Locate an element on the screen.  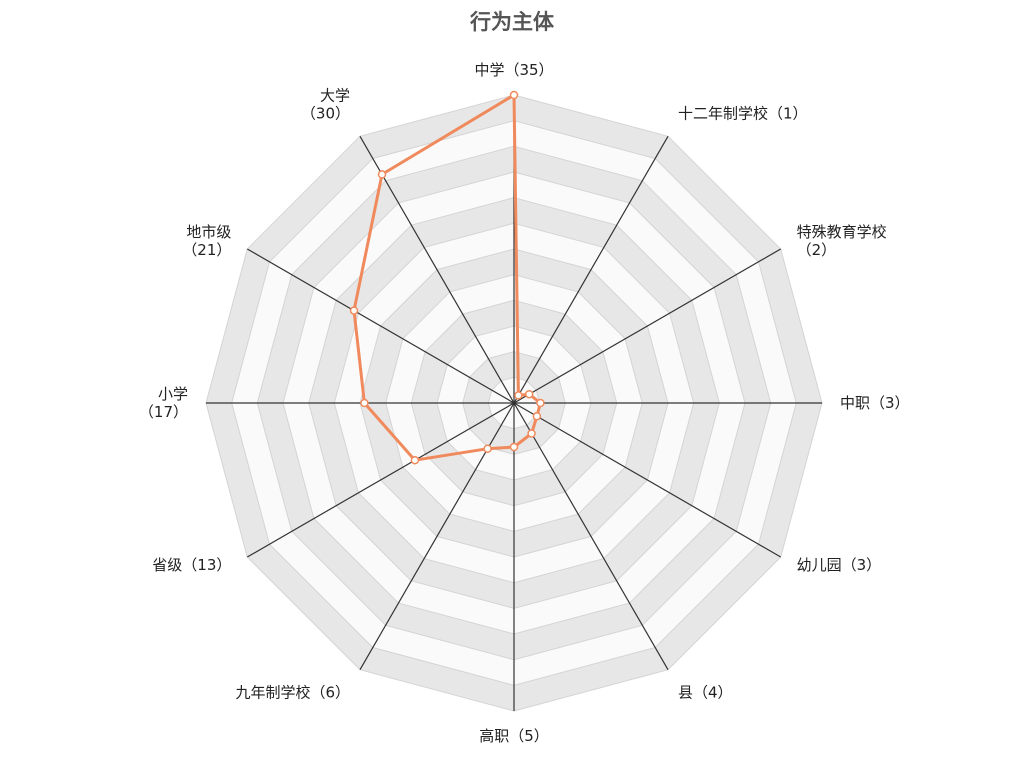
axis-label-line: 小学 is located at coordinates (173, 394).